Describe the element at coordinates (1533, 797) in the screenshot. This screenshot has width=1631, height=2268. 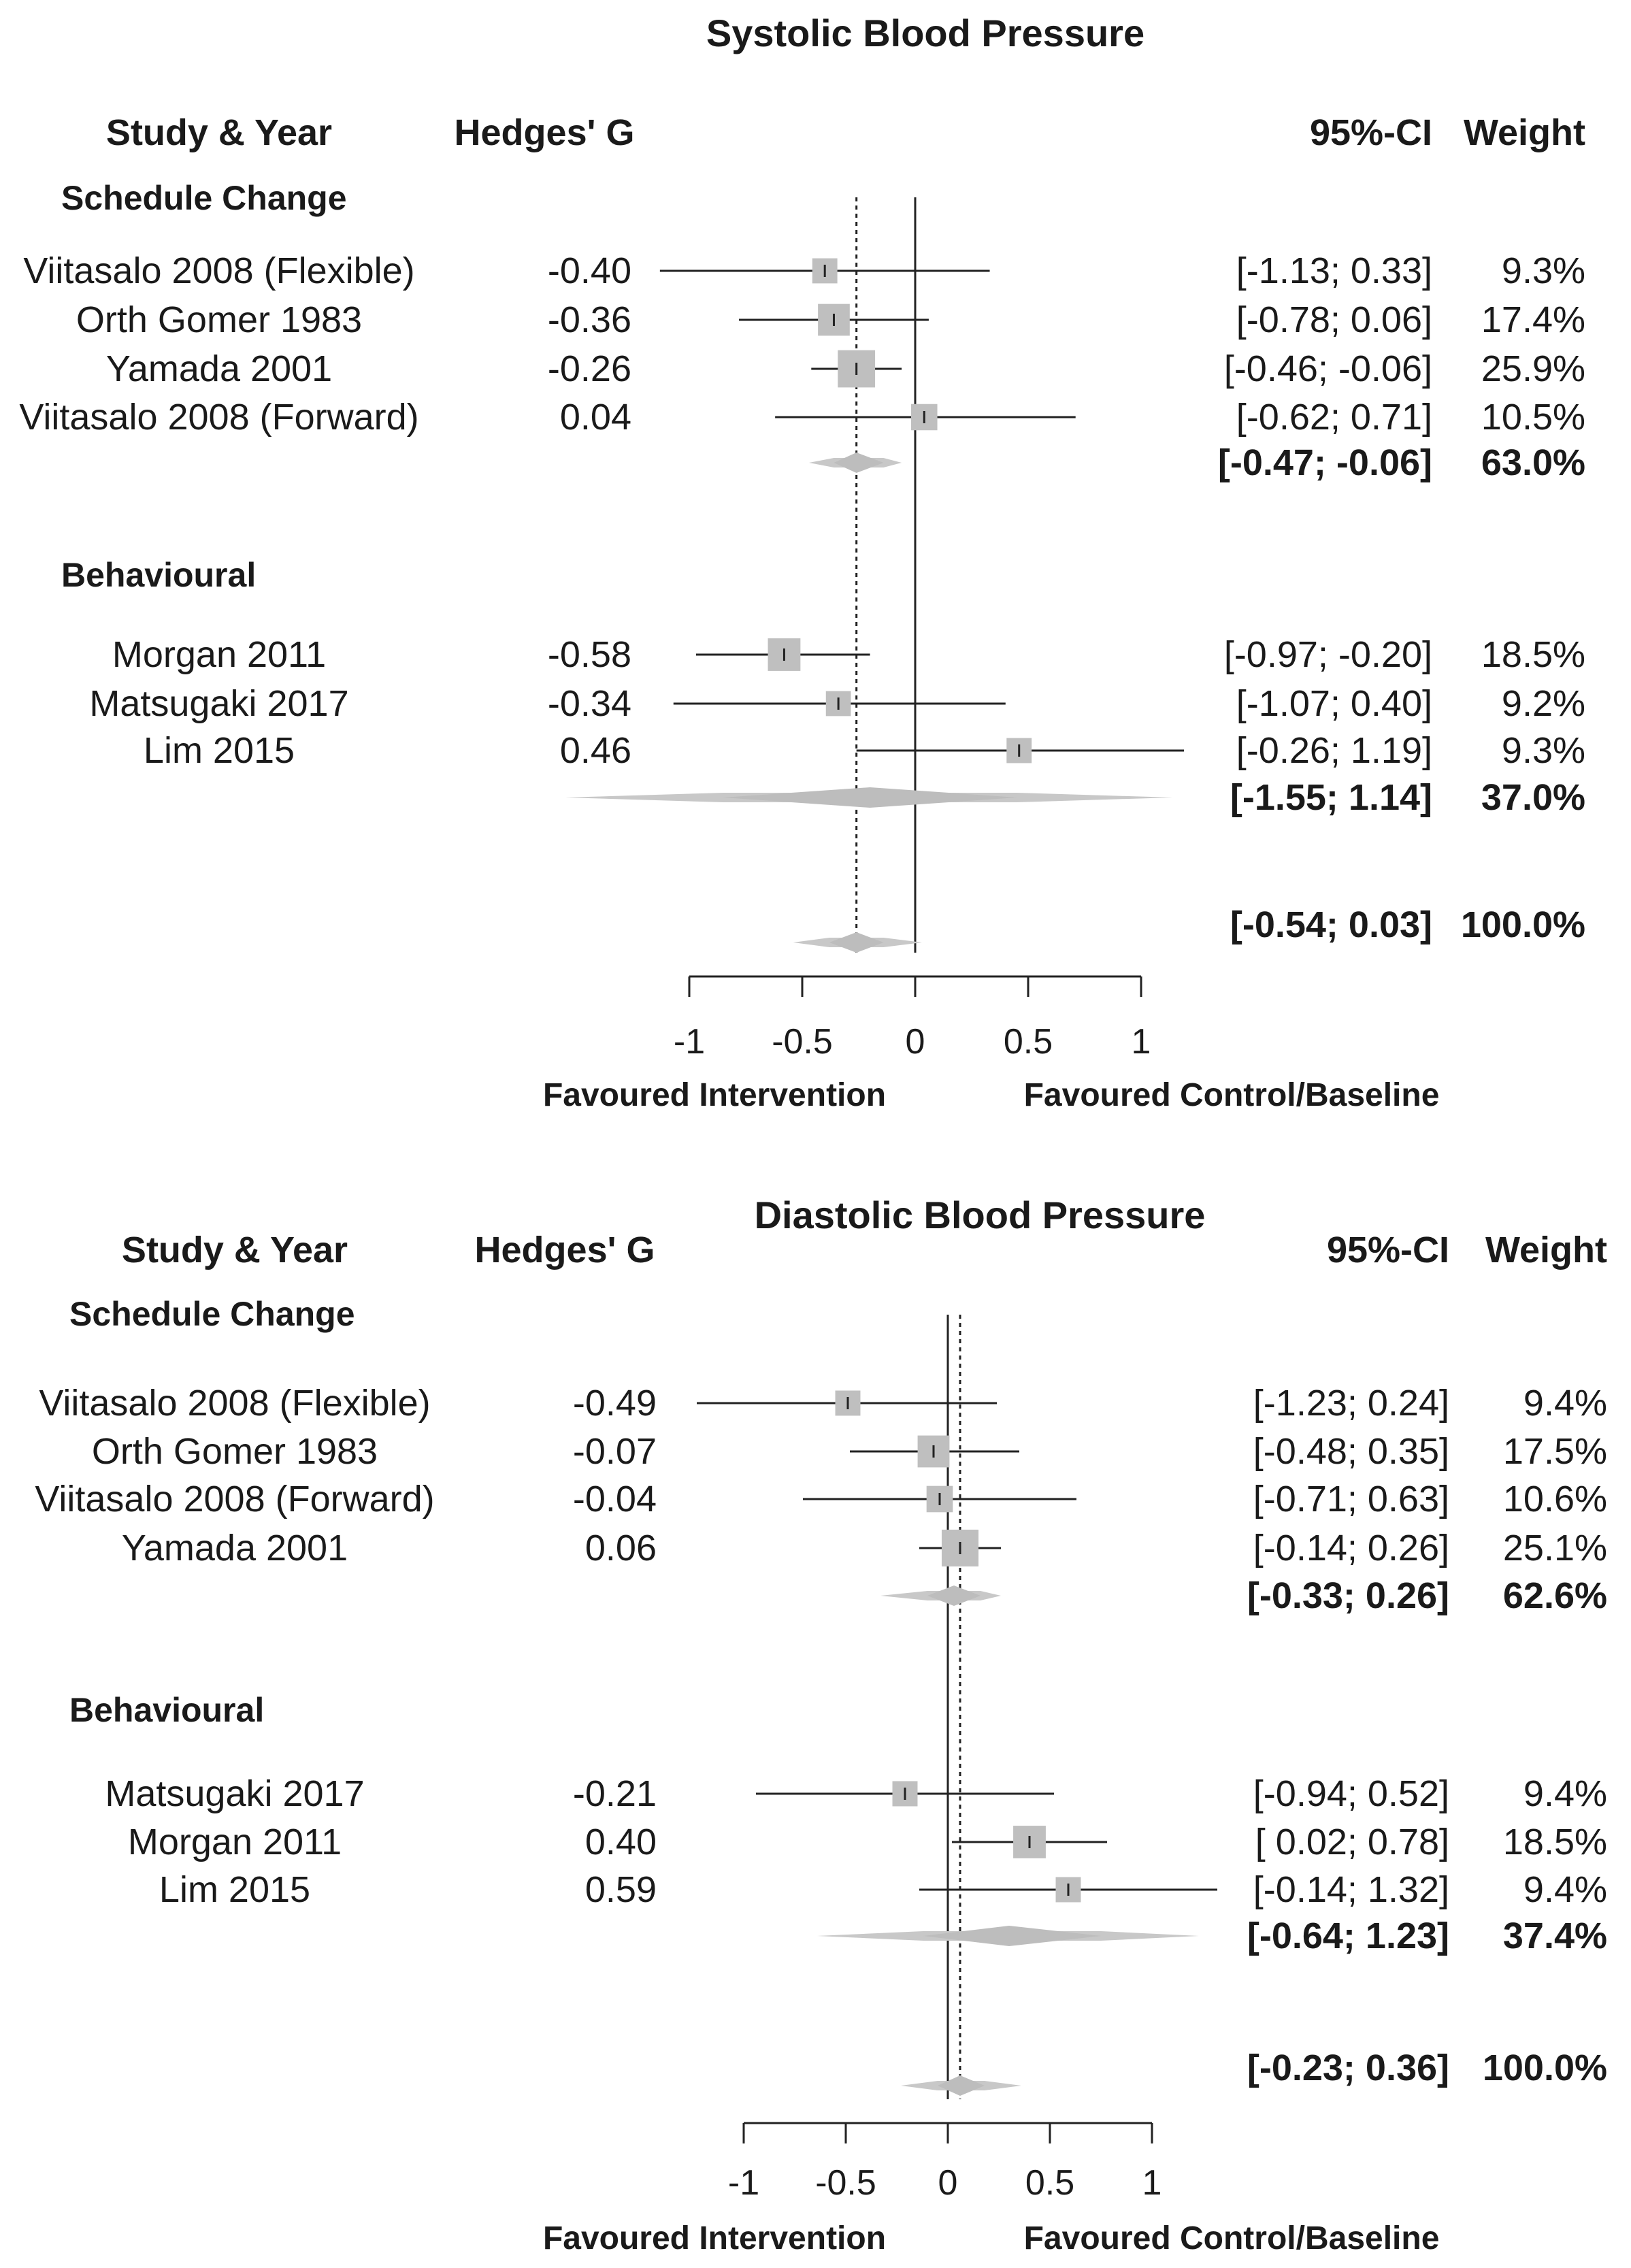
I see `subgroup-summary-weight: 37.0%` at that location.